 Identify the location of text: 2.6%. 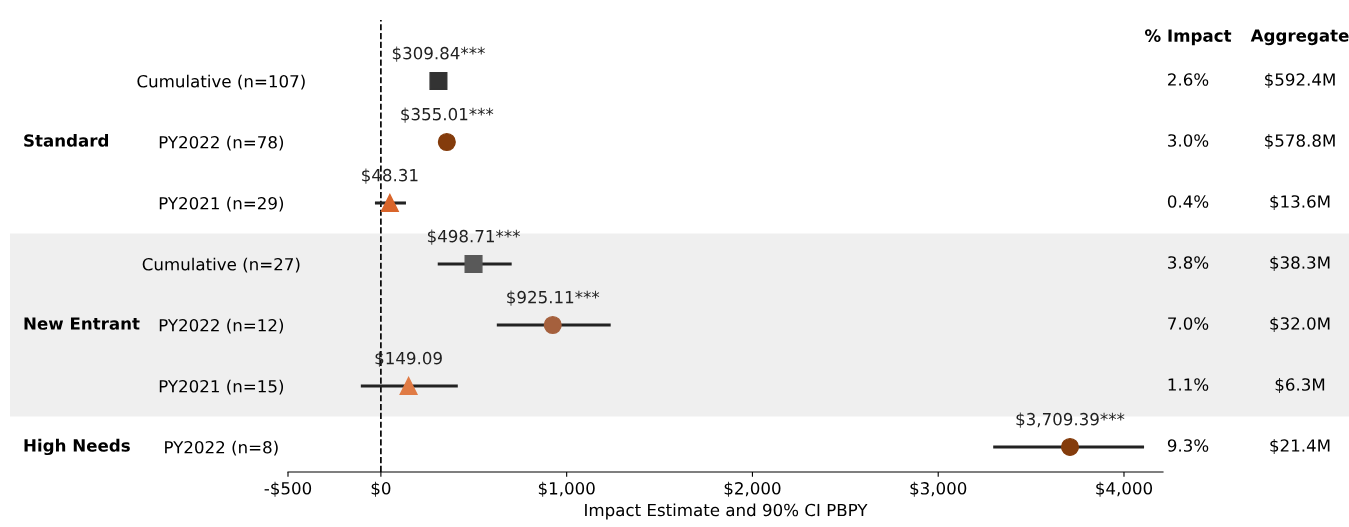
(1188, 79).